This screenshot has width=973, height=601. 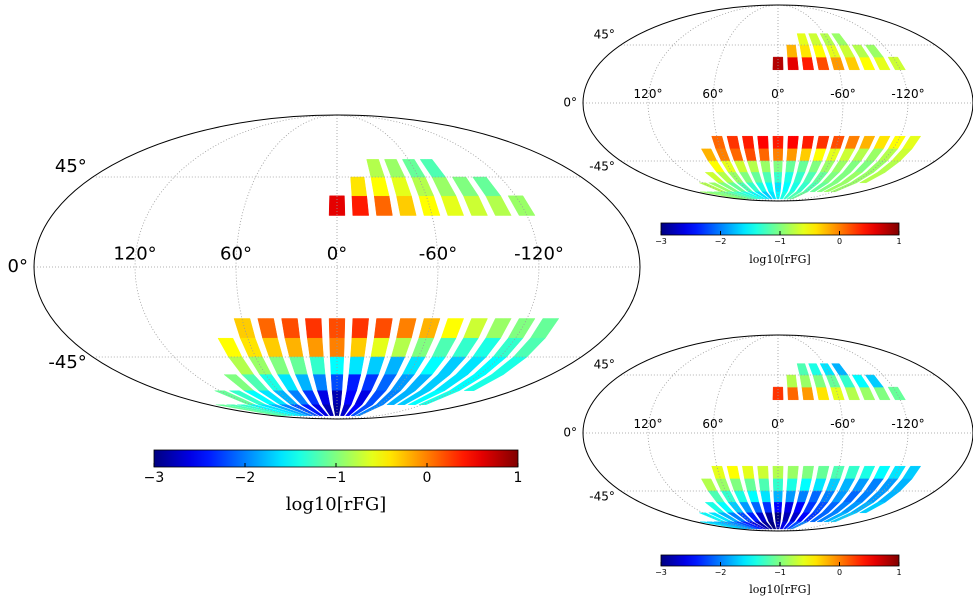 I want to click on map-outline, so click(x=777, y=433).